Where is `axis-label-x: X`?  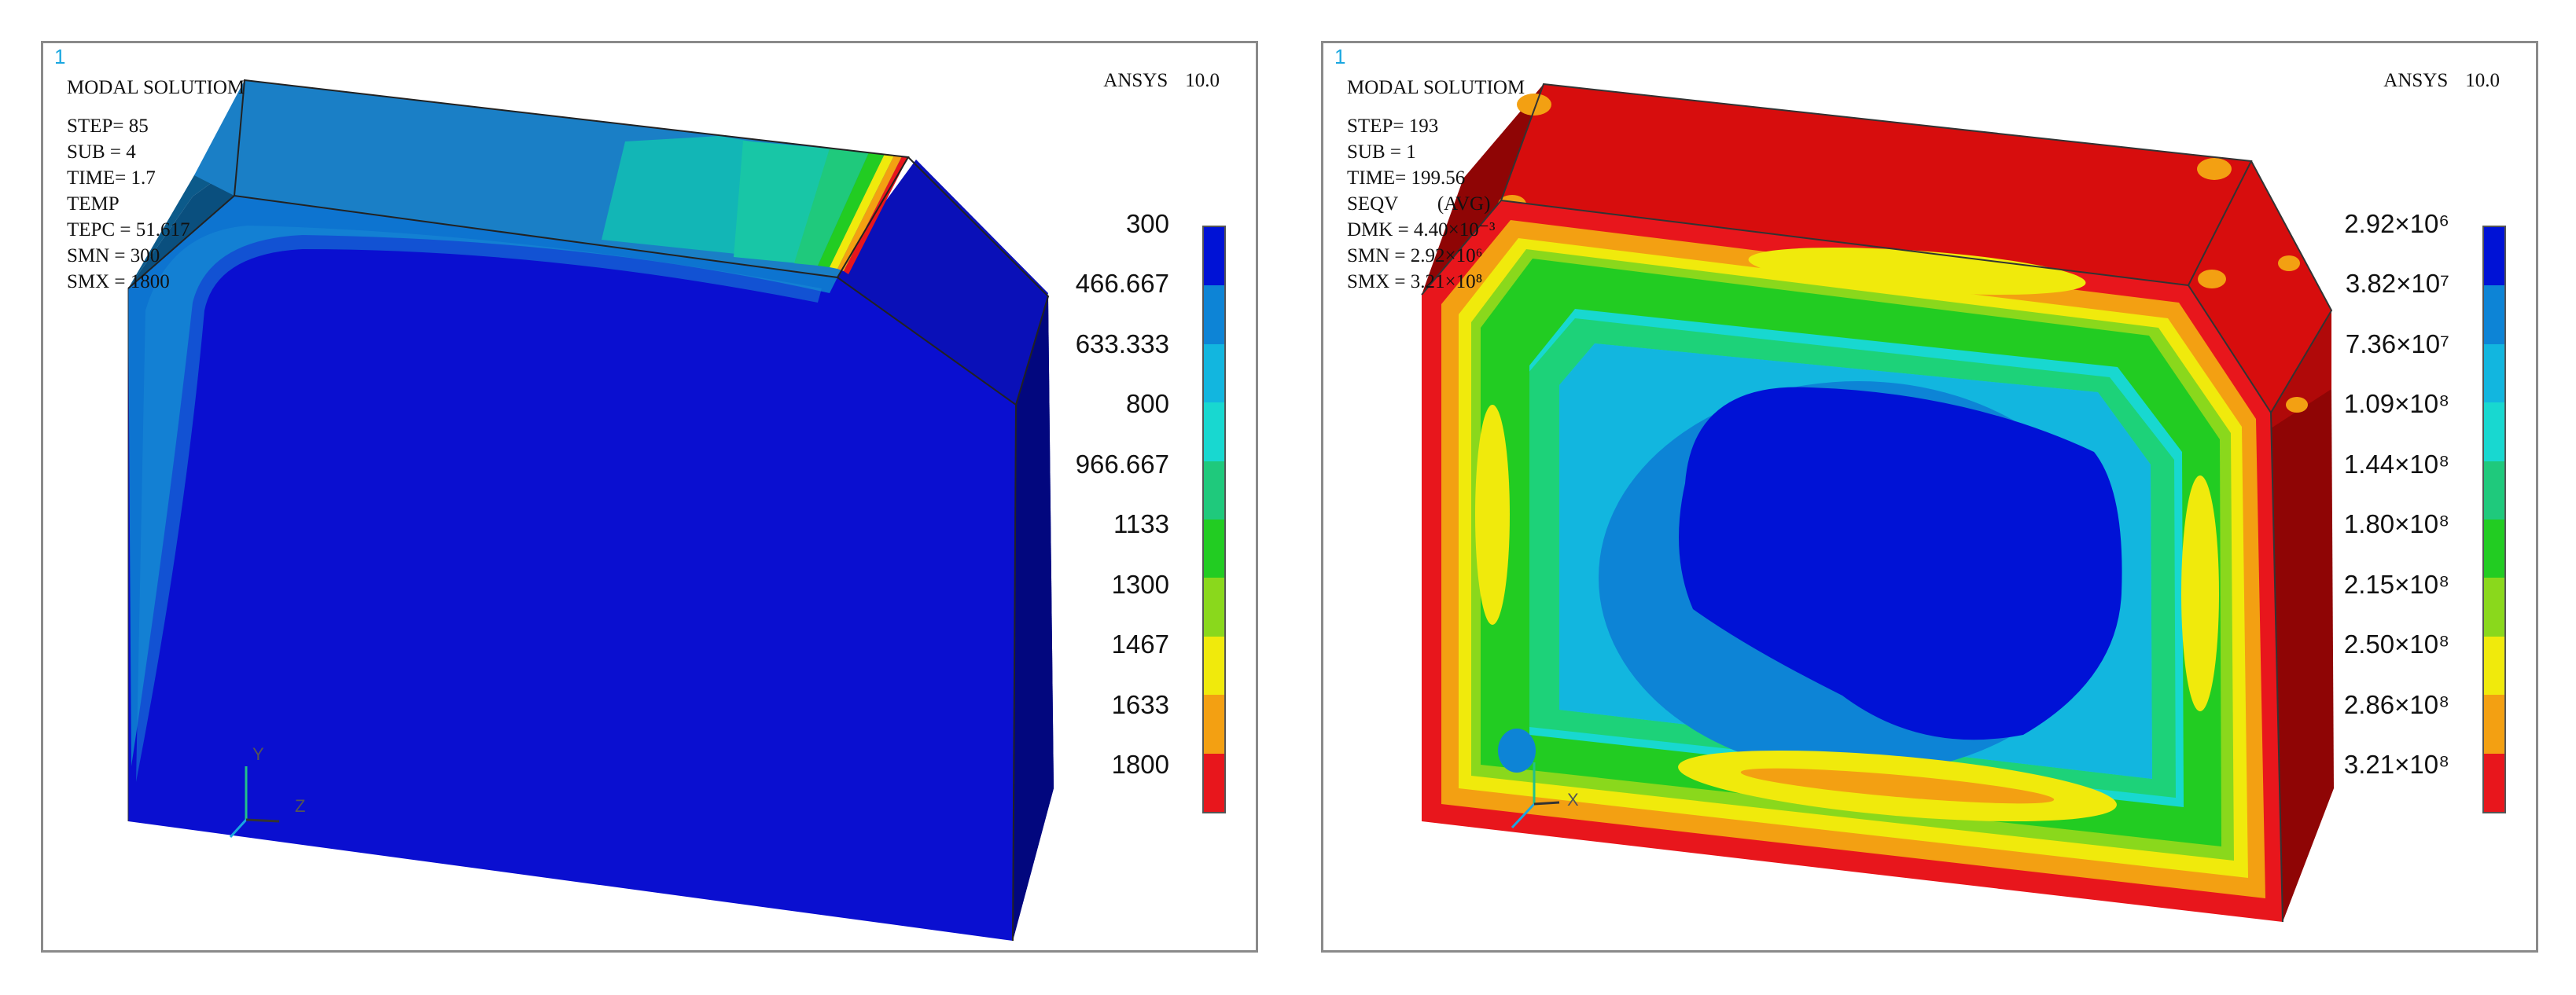 axis-label-x: X is located at coordinates (1573, 800).